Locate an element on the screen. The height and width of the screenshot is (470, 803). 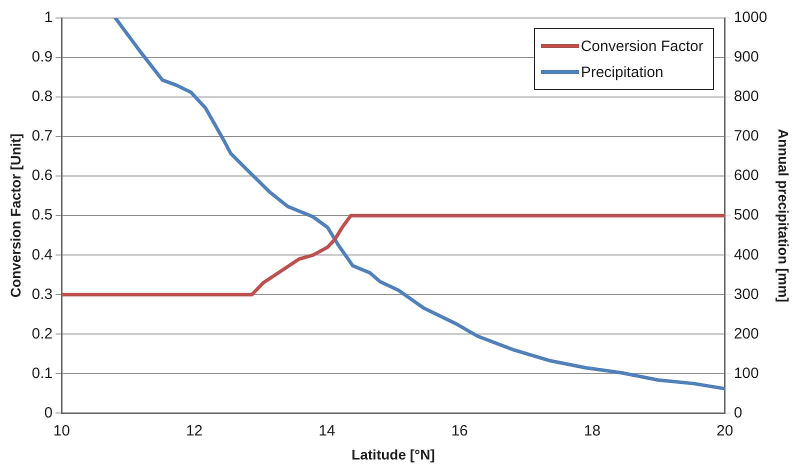
y-tick-label: 0.2 is located at coordinates (42, 333).